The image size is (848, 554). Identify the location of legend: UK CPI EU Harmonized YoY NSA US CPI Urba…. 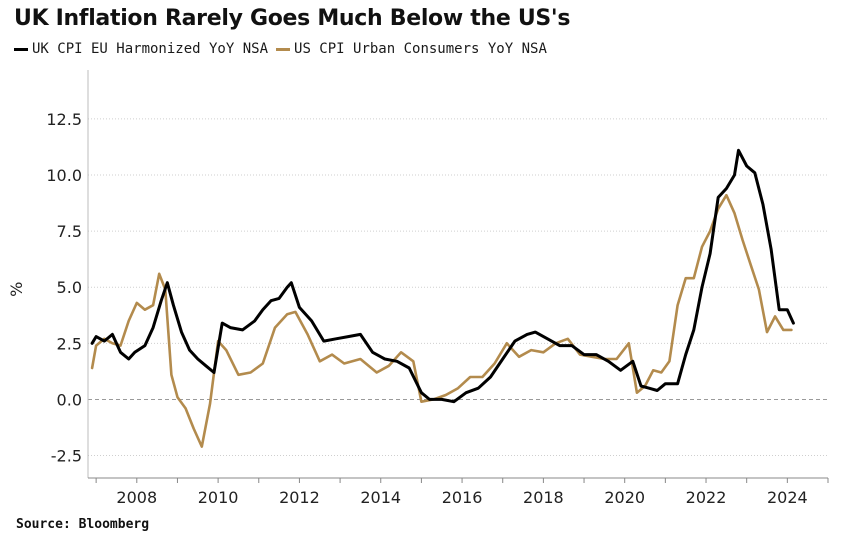
(284, 49).